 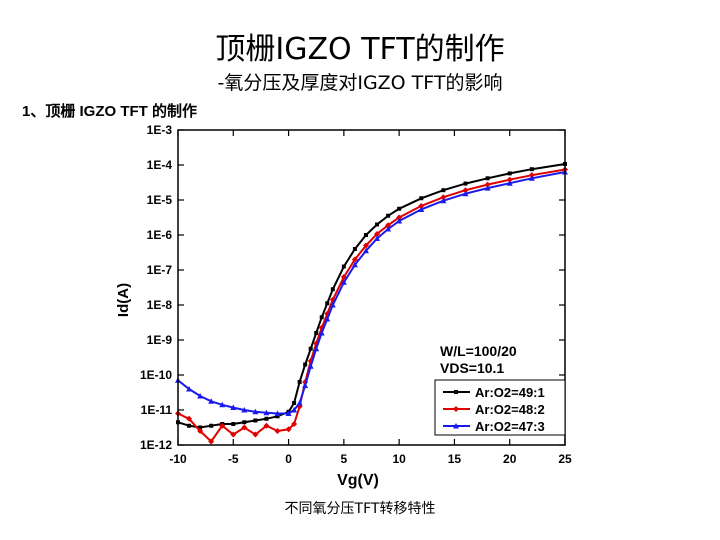 What do you see at coordinates (160, 340) in the screenshot?
I see `y-tick-label: 1E-9` at bounding box center [160, 340].